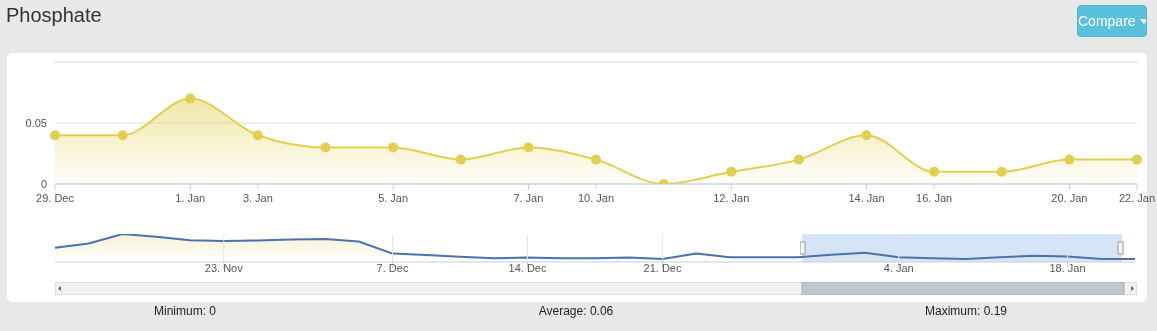  Describe the element at coordinates (662, 268) in the screenshot. I see `x-tick-label: 21. Dec` at that location.